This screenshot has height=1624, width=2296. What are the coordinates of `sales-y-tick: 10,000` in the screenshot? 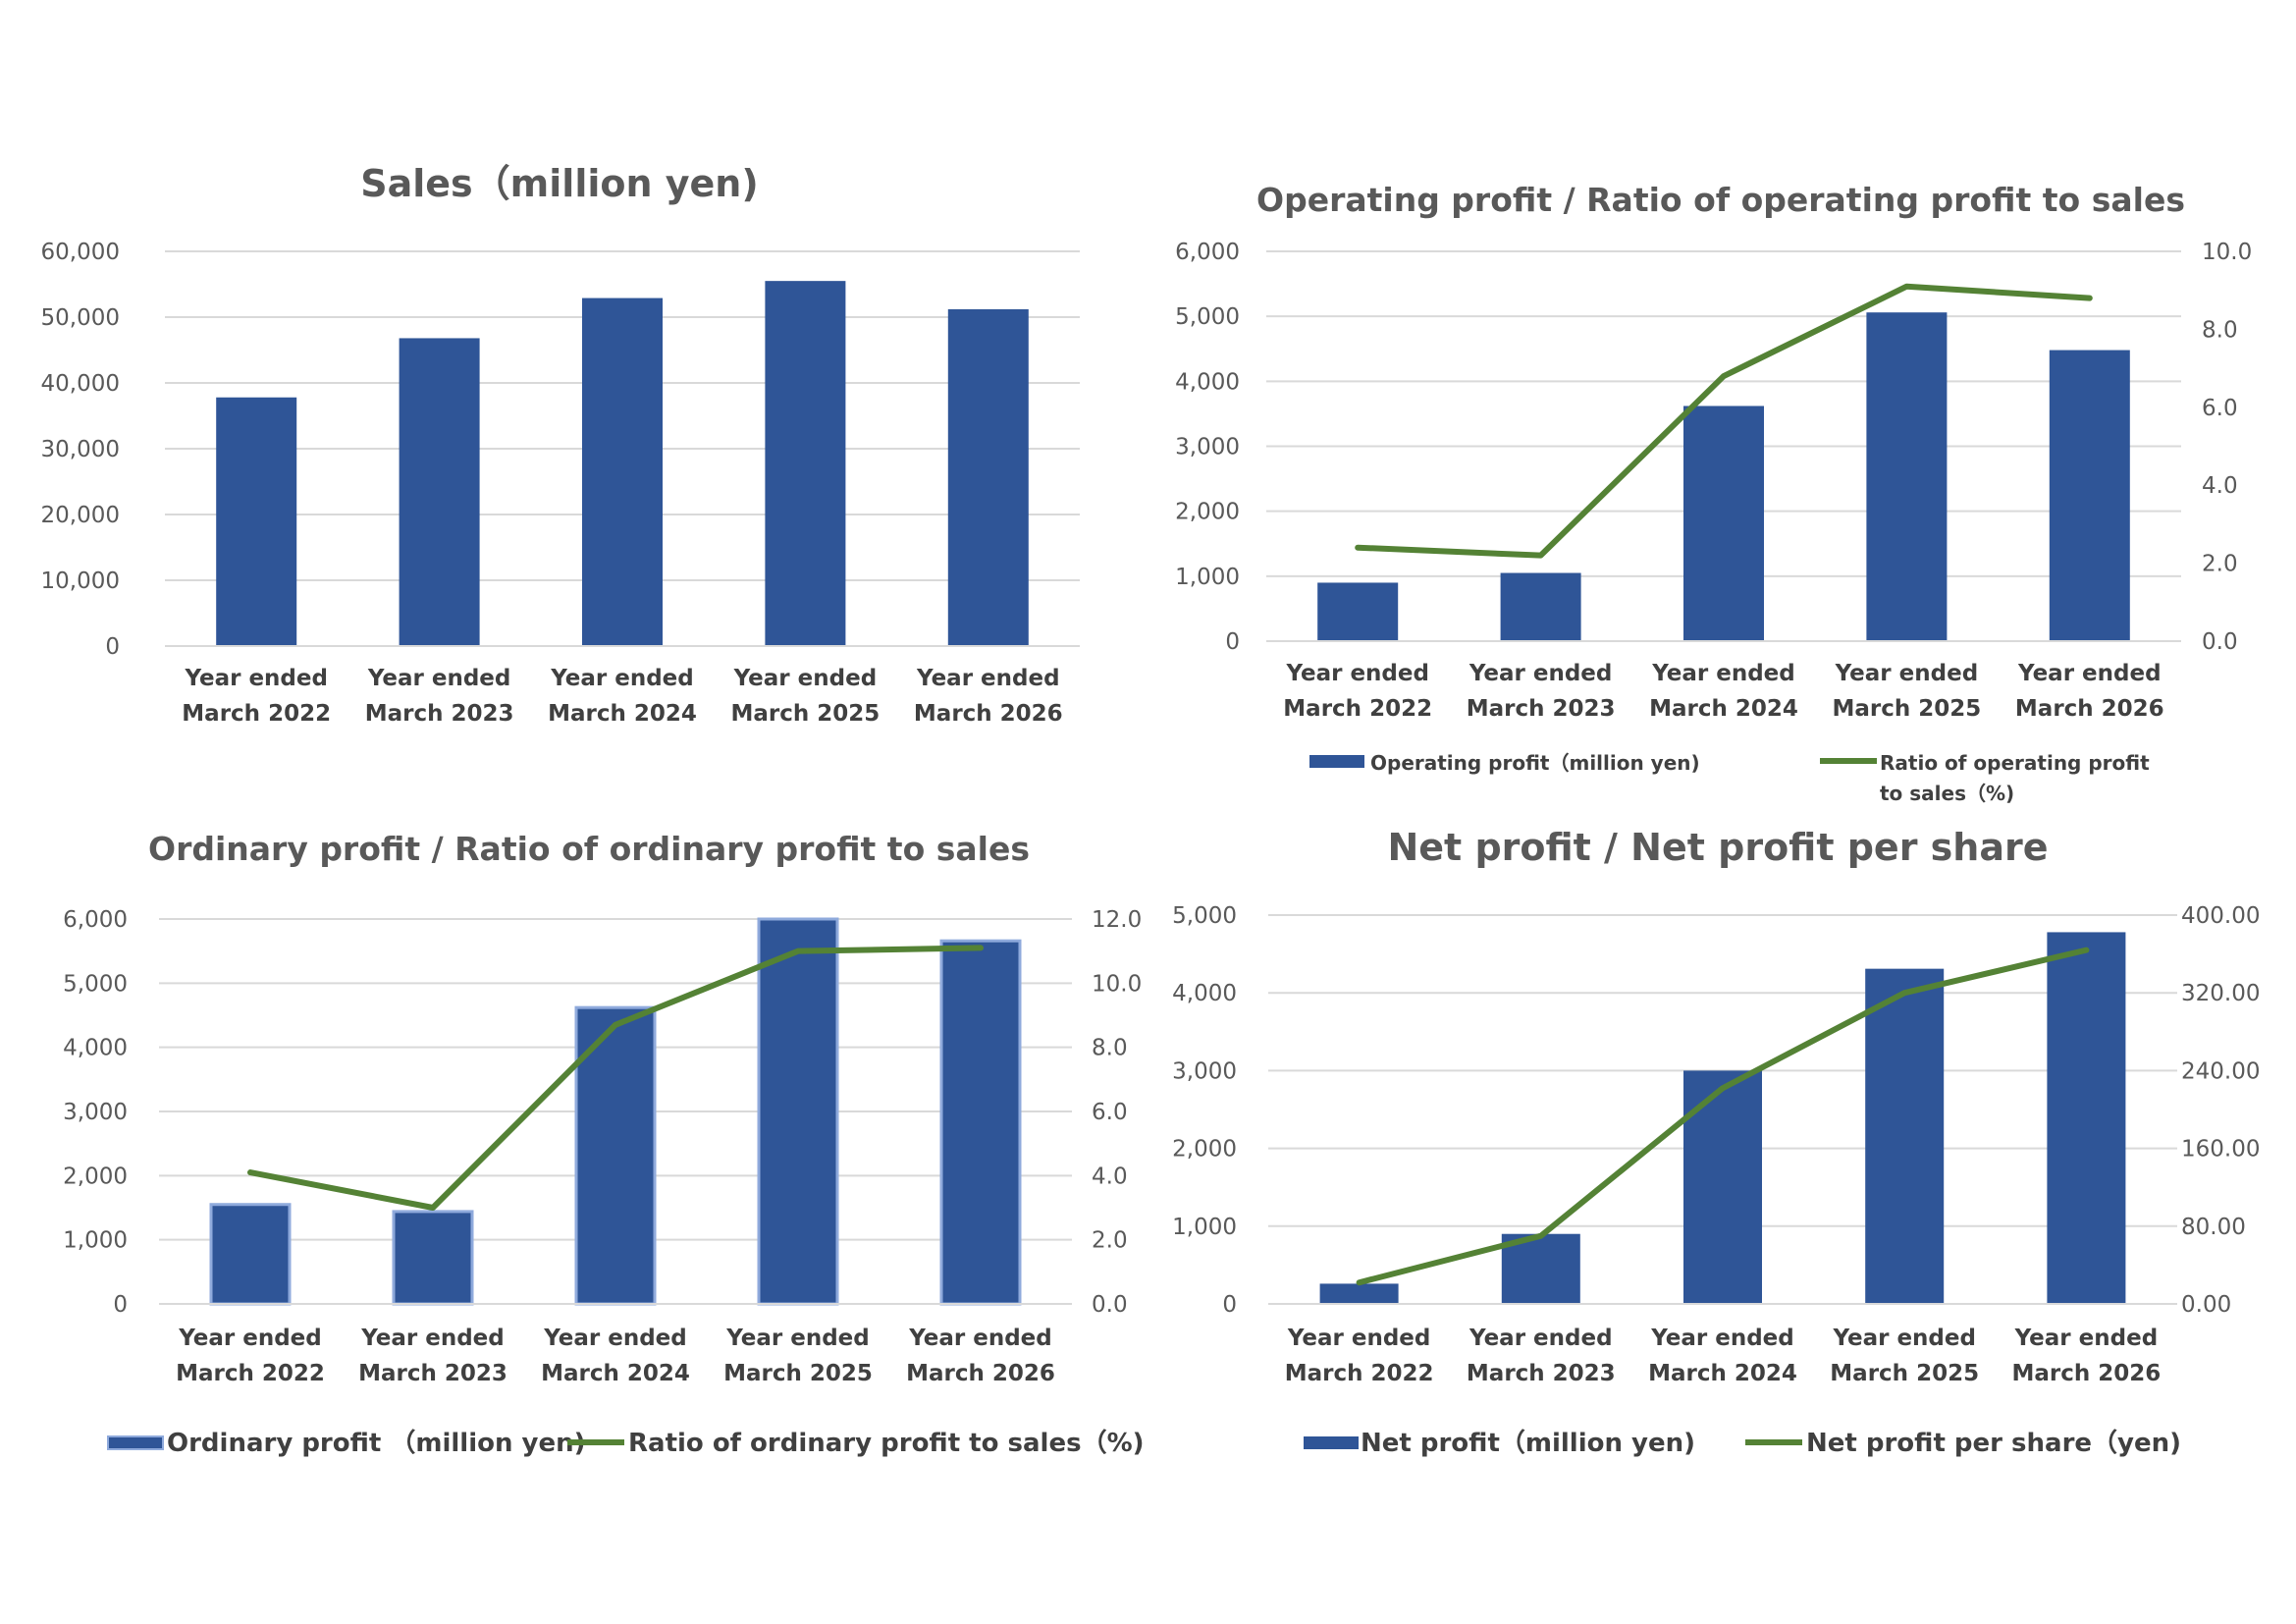 It's located at (80, 581).